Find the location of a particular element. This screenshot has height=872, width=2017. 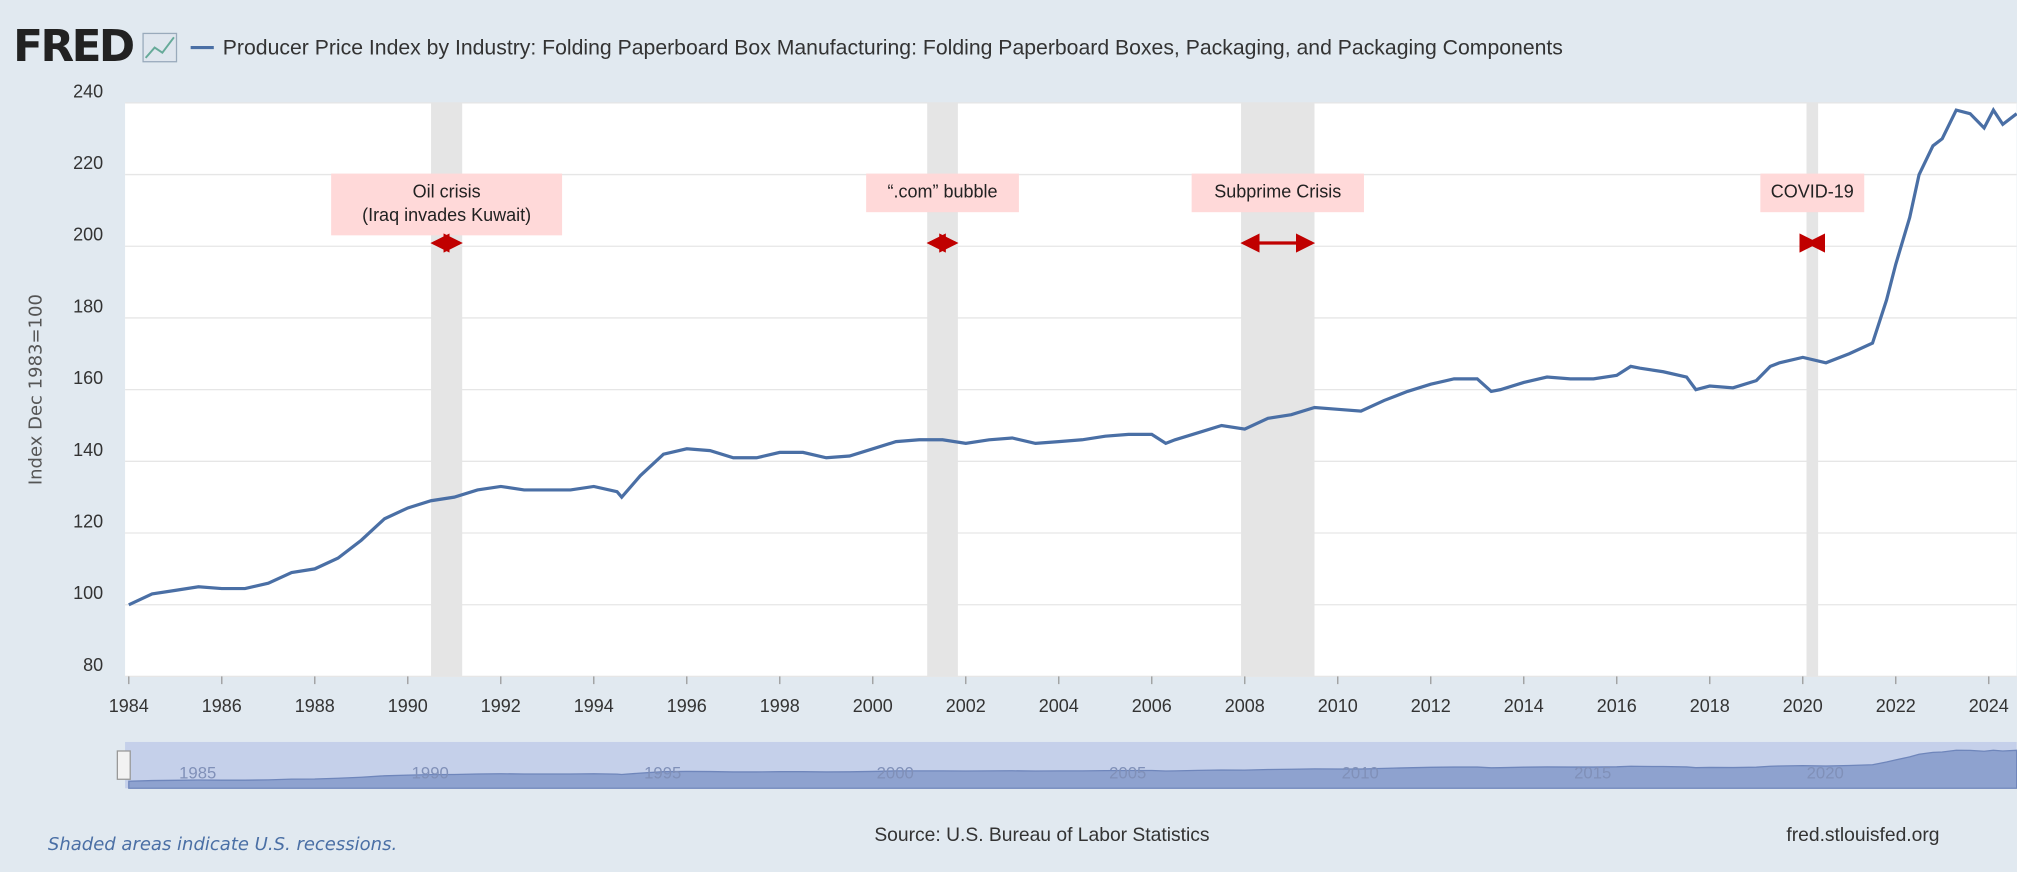

x-tick-label: 1988 is located at coordinates (315, 706).